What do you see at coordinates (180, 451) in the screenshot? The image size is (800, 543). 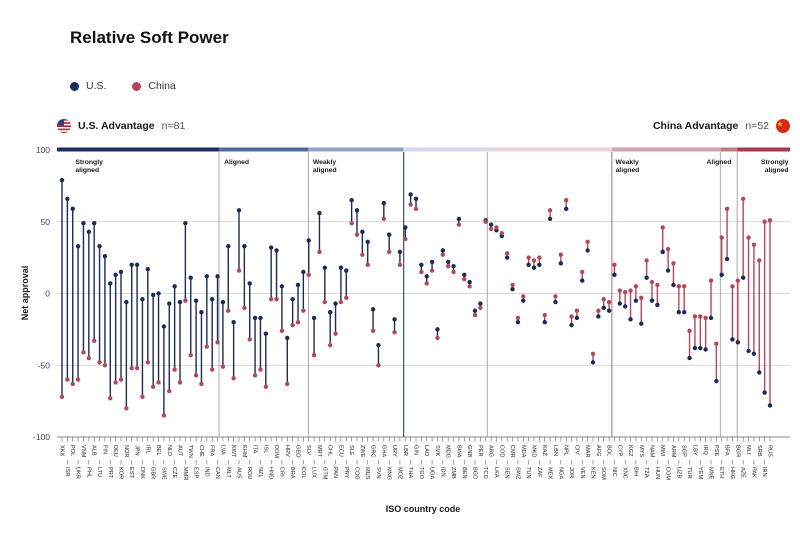 I see `x-tick-label: AUT` at bounding box center [180, 451].